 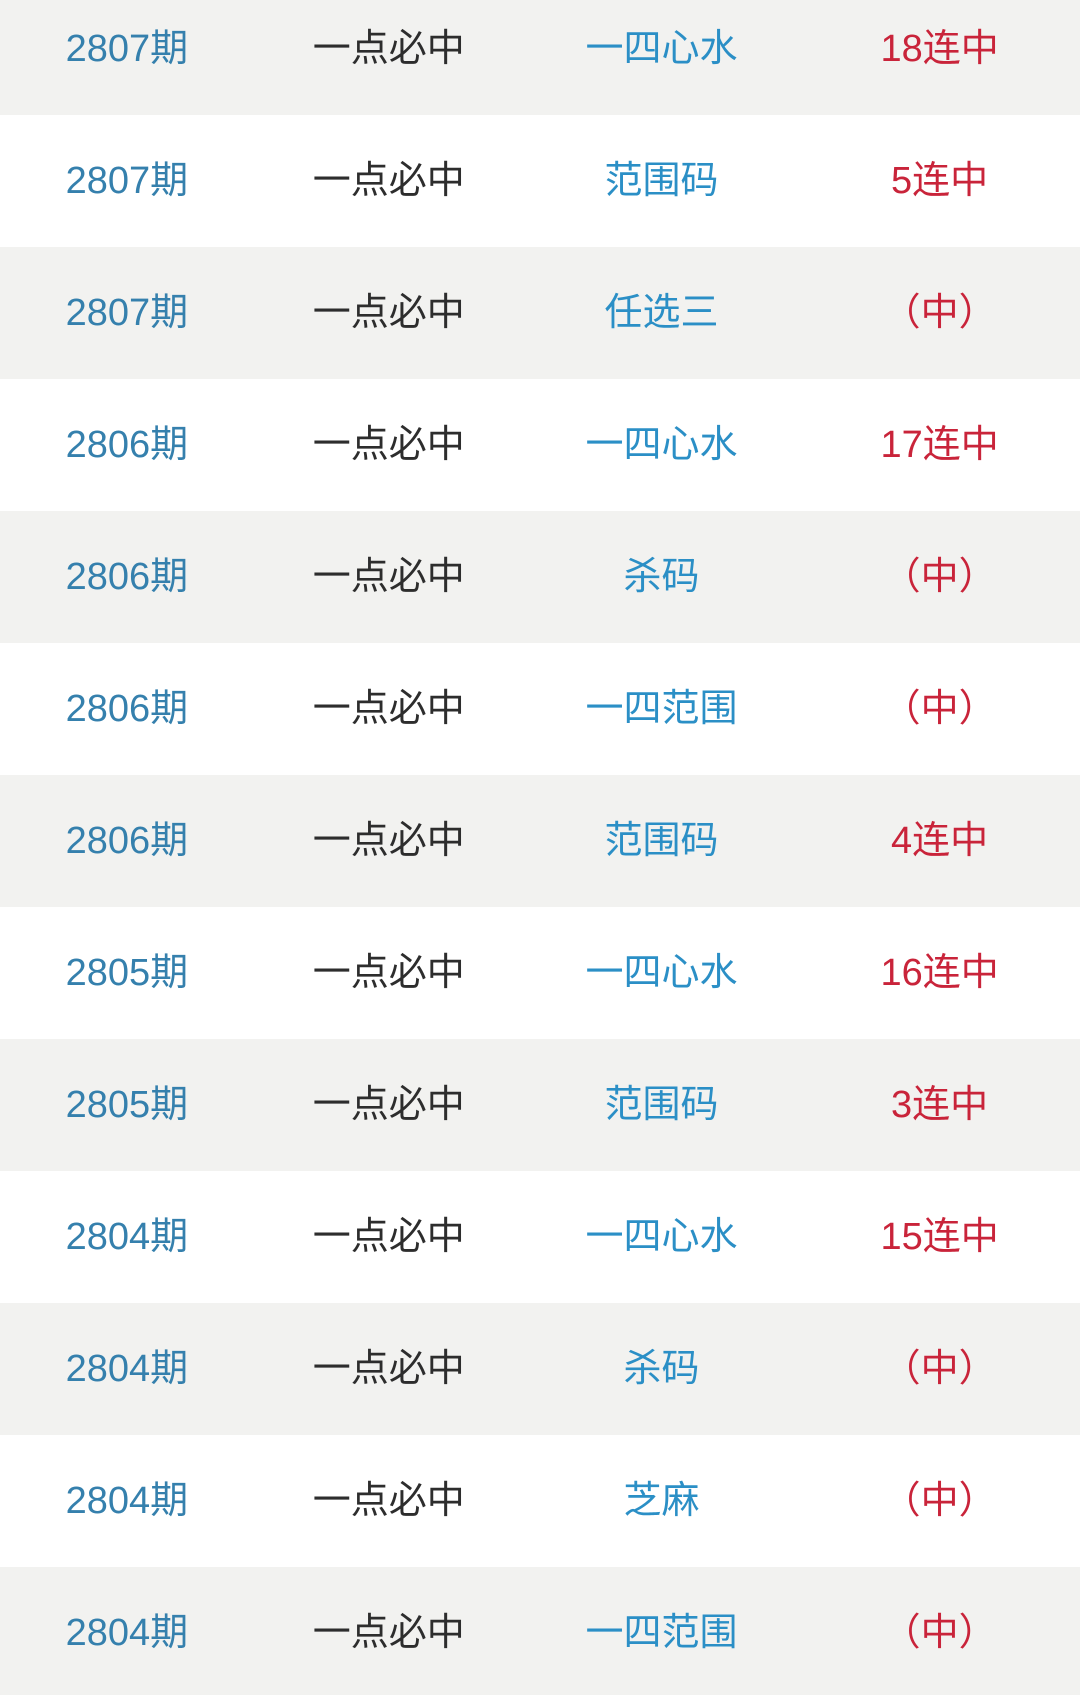 I want to click on result-cell: 3连中, so click(x=940, y=1105).